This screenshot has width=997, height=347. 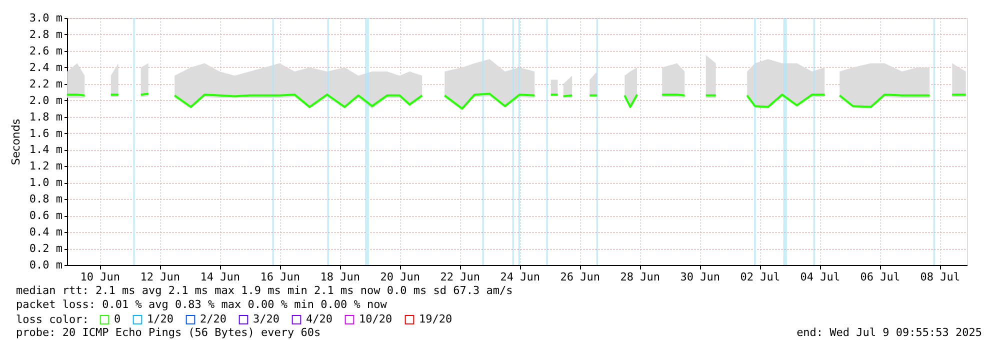 What do you see at coordinates (580, 277) in the screenshot?
I see `x-tick-label: 26 Jun` at bounding box center [580, 277].